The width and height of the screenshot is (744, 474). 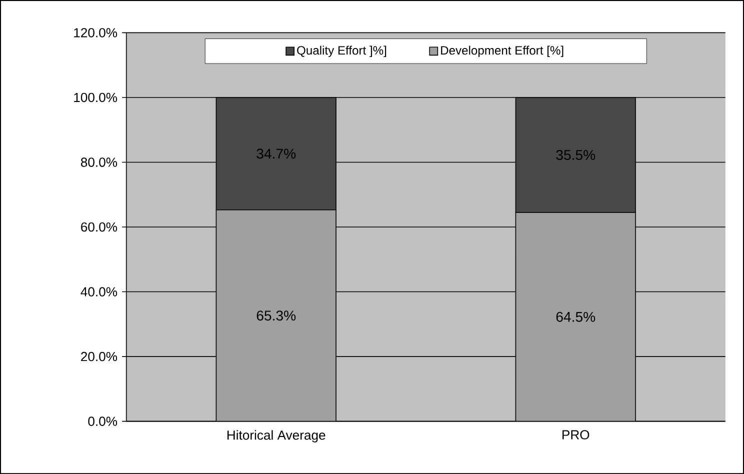 I want to click on legend-label: Quality Effort ]%], so click(x=341, y=51).